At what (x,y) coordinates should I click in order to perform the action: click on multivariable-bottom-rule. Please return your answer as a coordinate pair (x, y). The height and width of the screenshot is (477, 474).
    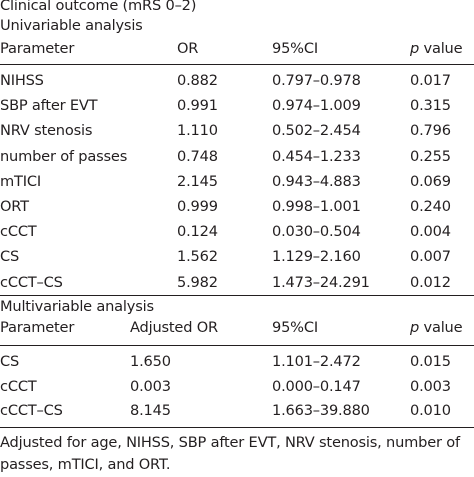
    Looking at the image, I should click on (237, 427).